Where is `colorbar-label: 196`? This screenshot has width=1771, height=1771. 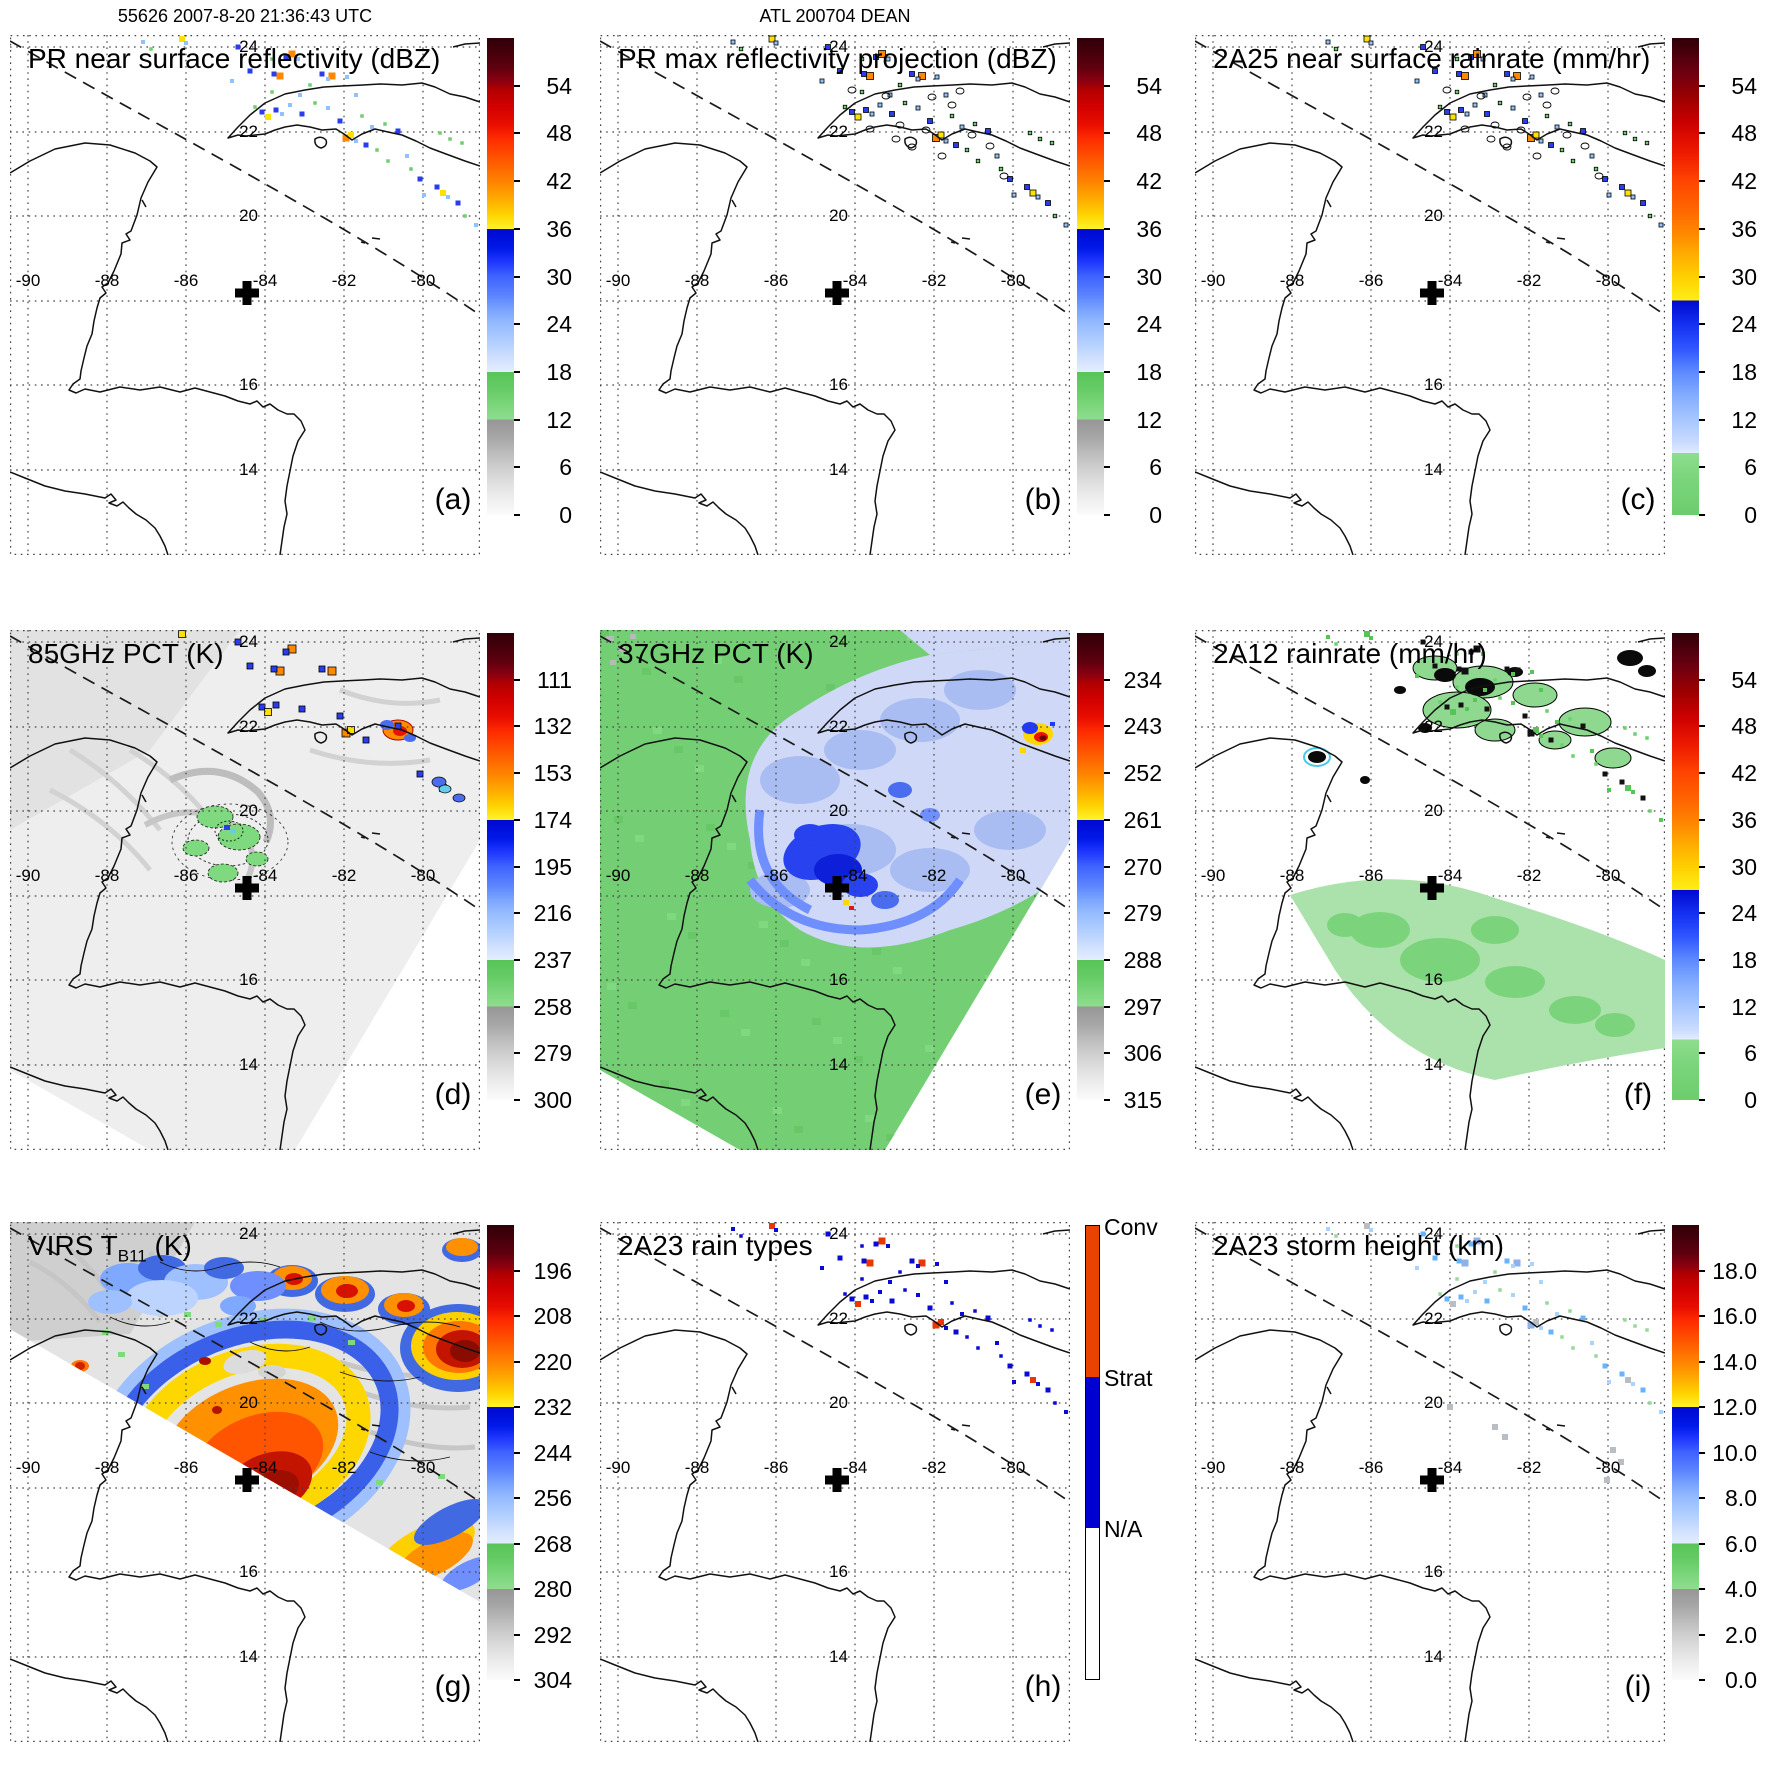
colorbar-label: 196 is located at coordinates (552, 1270).